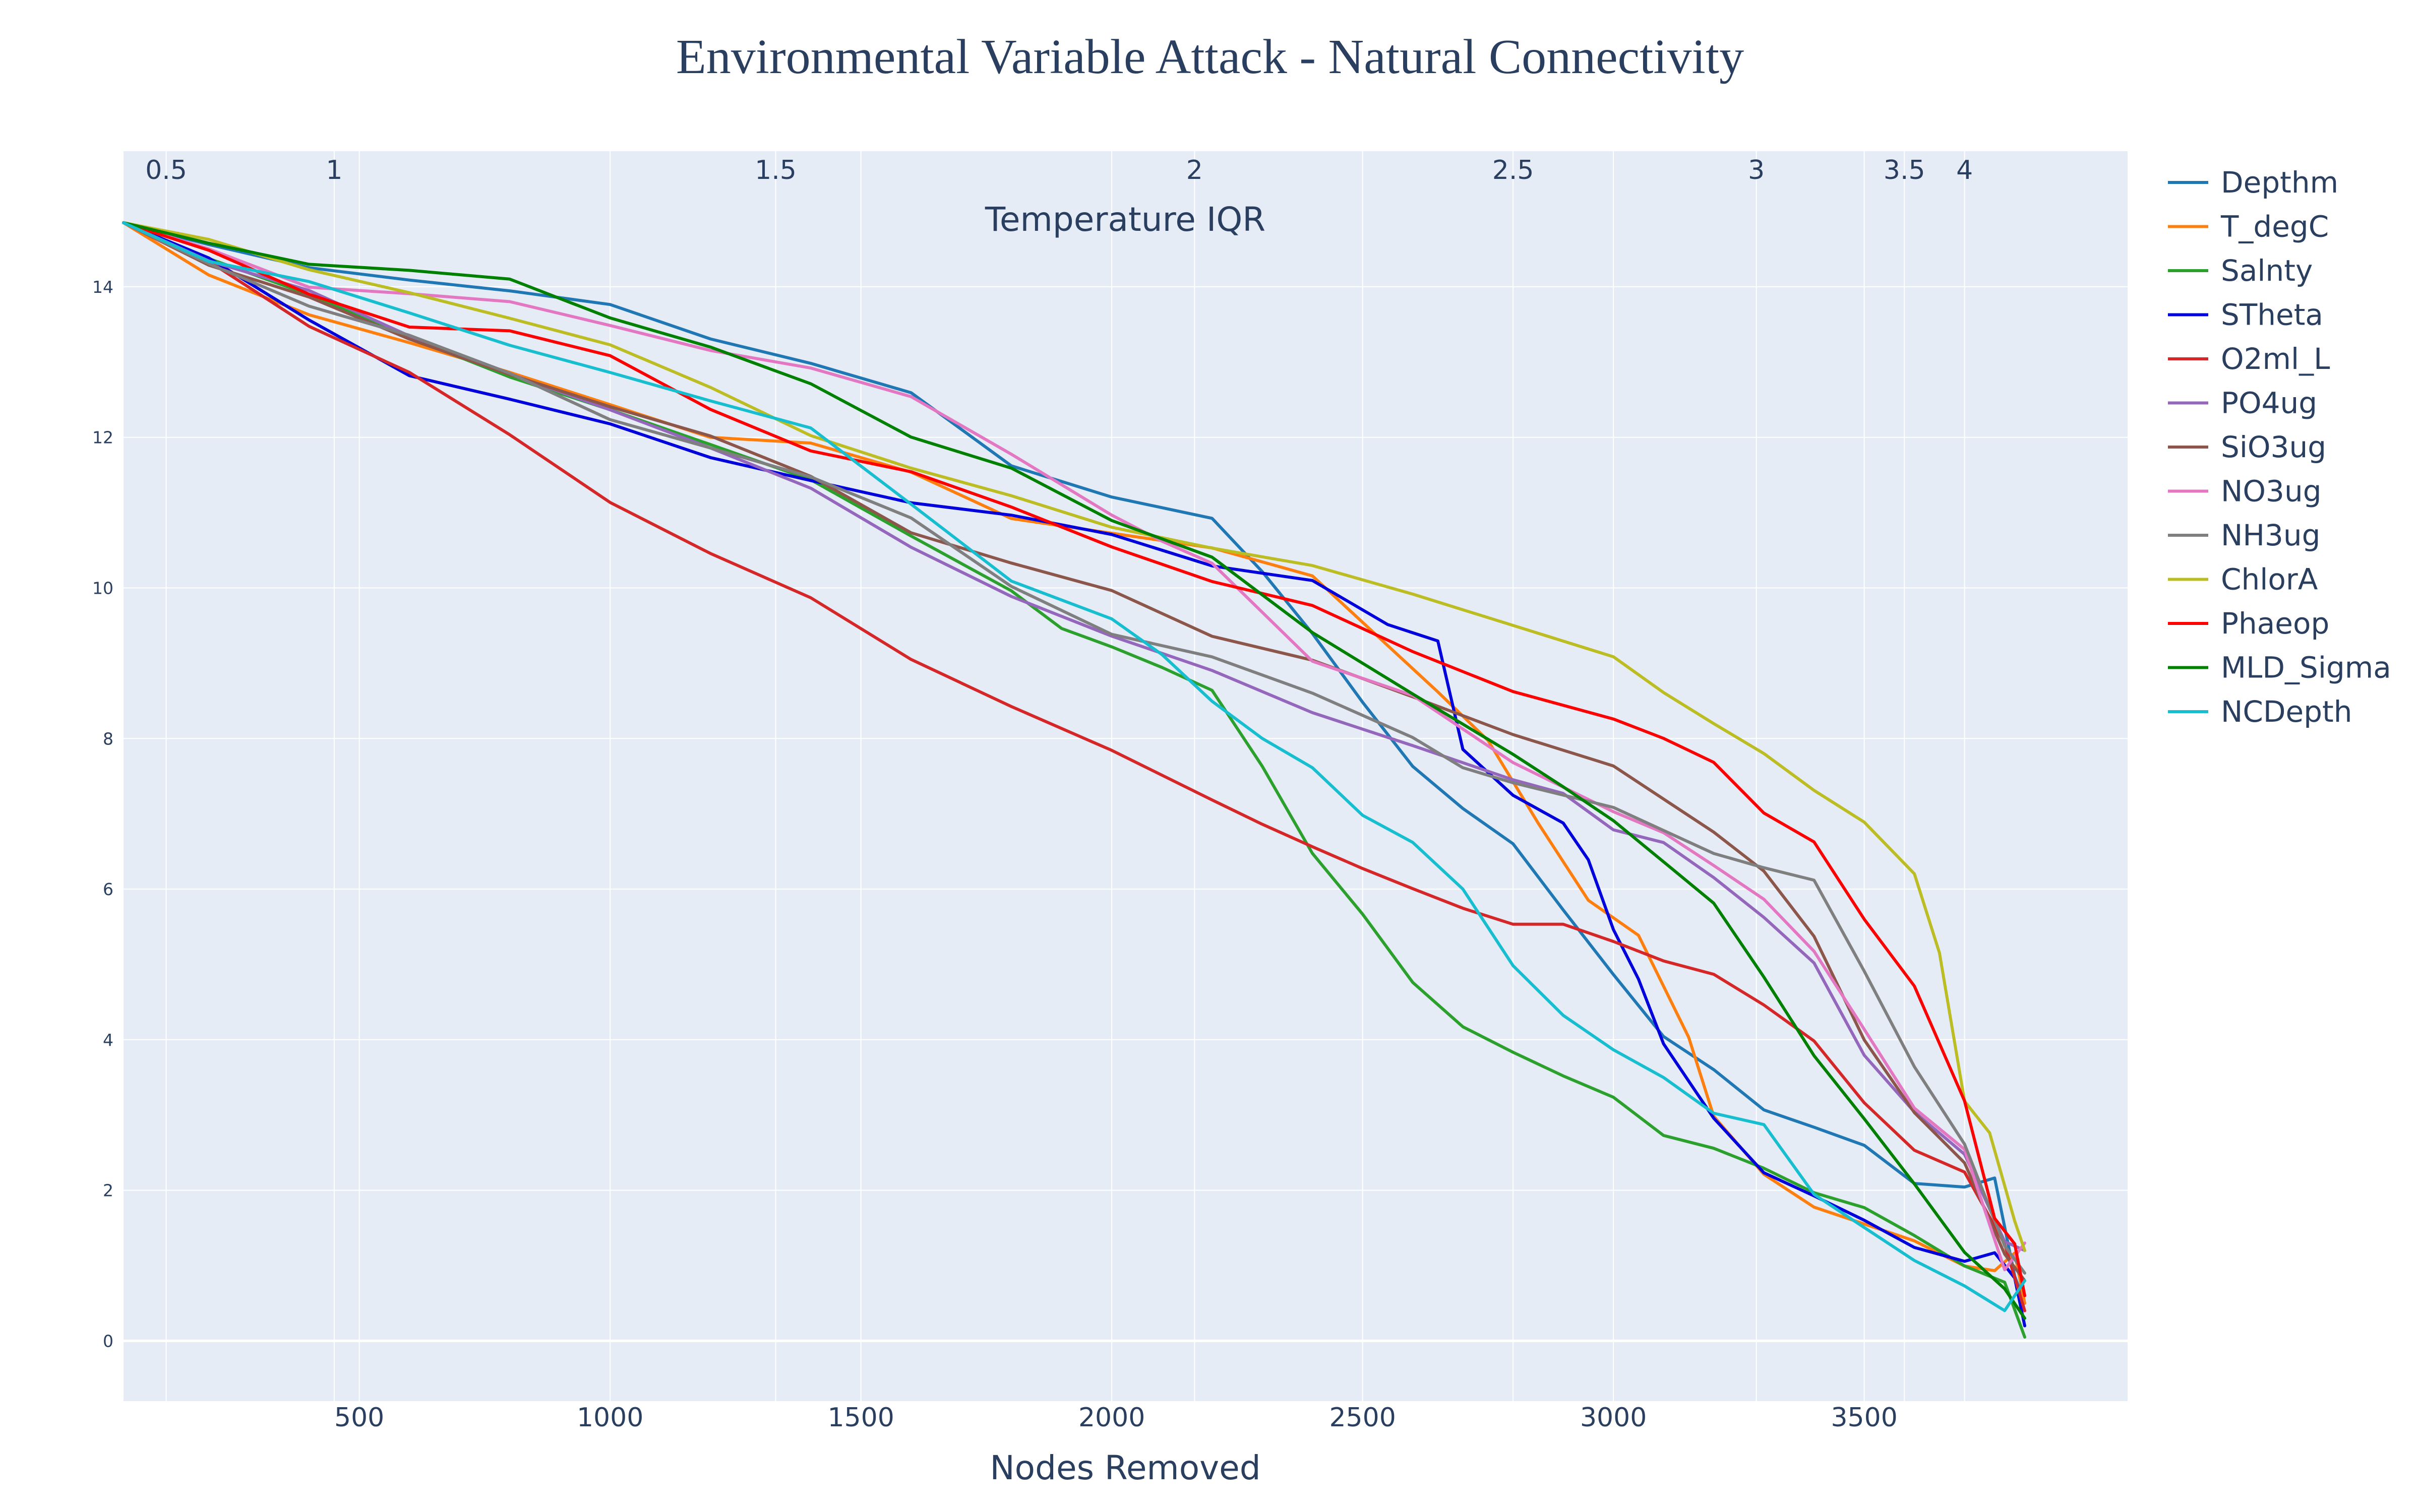 Image resolution: width=2420 pixels, height=1512 pixels. What do you see at coordinates (2275, 623) in the screenshot?
I see `legend-label: Phaeop` at bounding box center [2275, 623].